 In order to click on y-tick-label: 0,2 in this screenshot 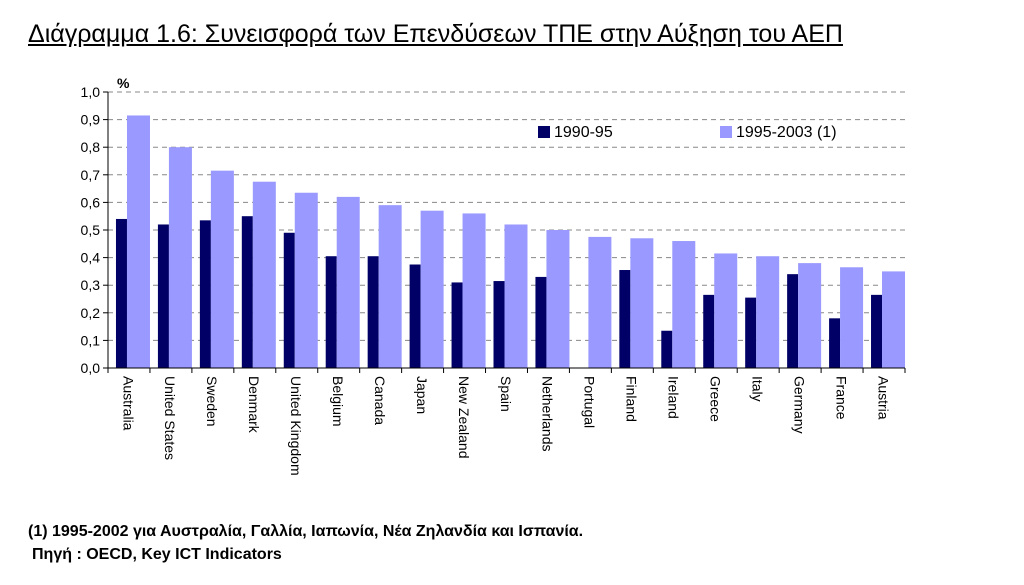, I will do `click(91, 313)`.